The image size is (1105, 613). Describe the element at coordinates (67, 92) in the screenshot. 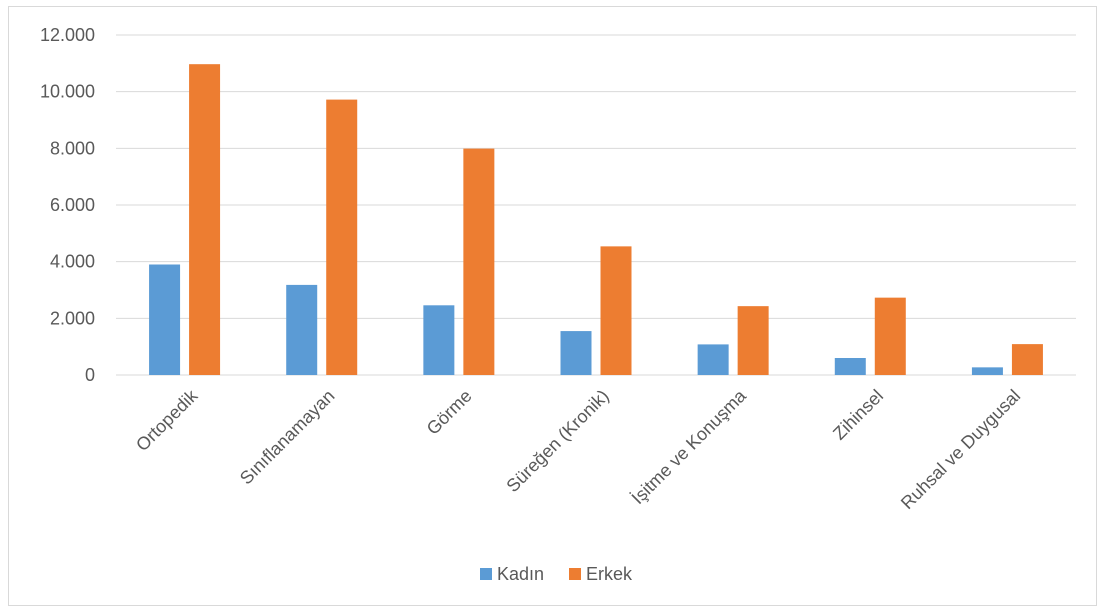

I see `y-tick-label: 10.000` at that location.